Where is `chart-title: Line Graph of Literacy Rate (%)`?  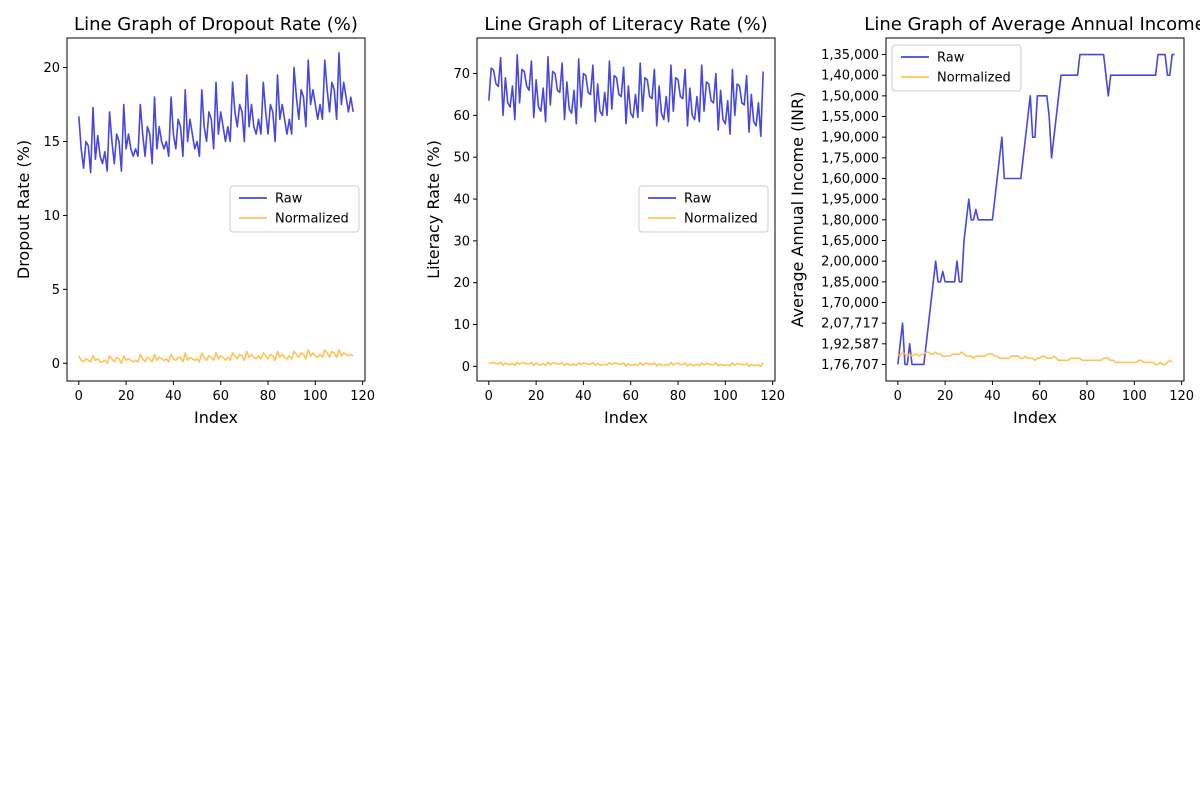 chart-title: Line Graph of Literacy Rate (%) is located at coordinates (625, 24).